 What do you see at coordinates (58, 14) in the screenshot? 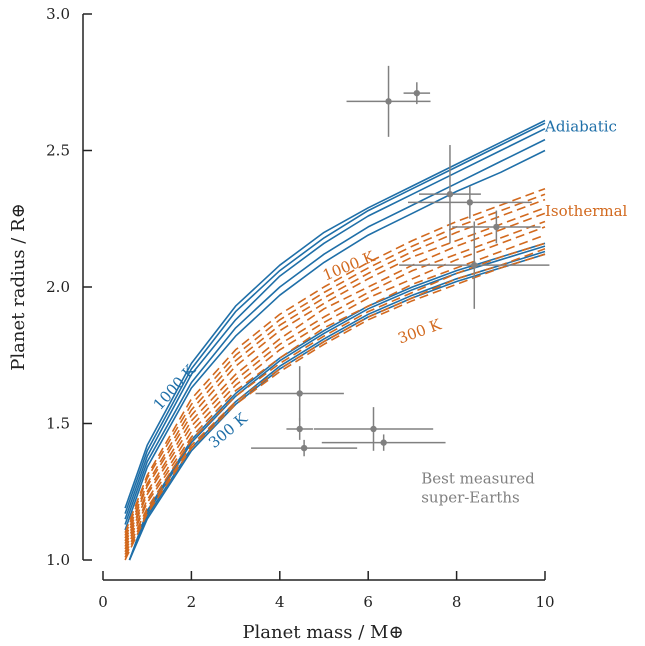
I see `y-tick-label: 3.0` at bounding box center [58, 14].